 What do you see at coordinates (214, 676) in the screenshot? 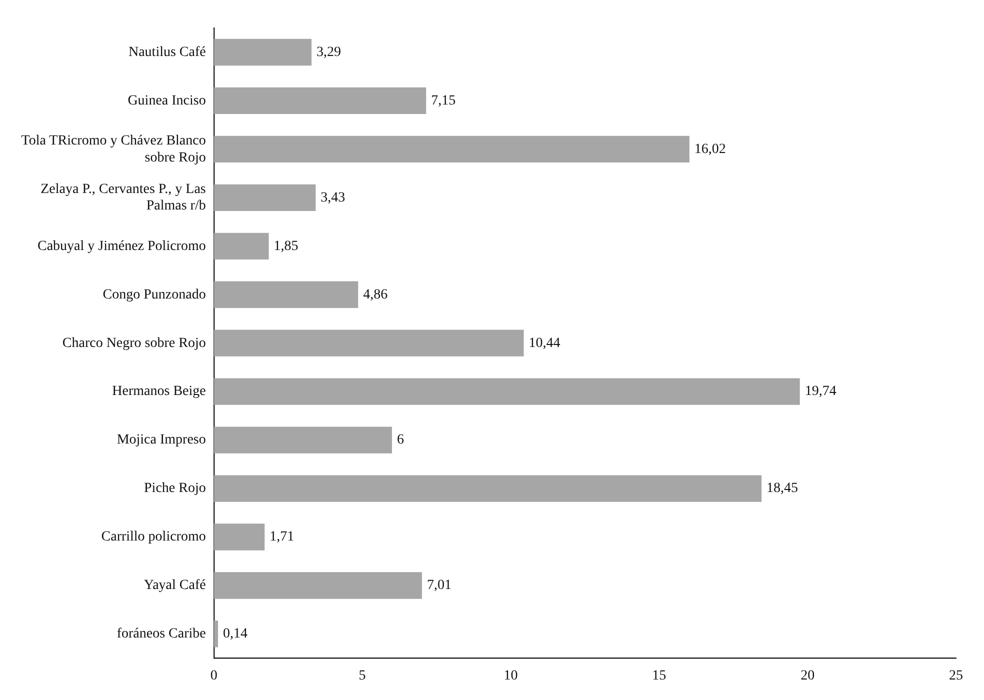
I see `x-tick-label: 0` at bounding box center [214, 676].